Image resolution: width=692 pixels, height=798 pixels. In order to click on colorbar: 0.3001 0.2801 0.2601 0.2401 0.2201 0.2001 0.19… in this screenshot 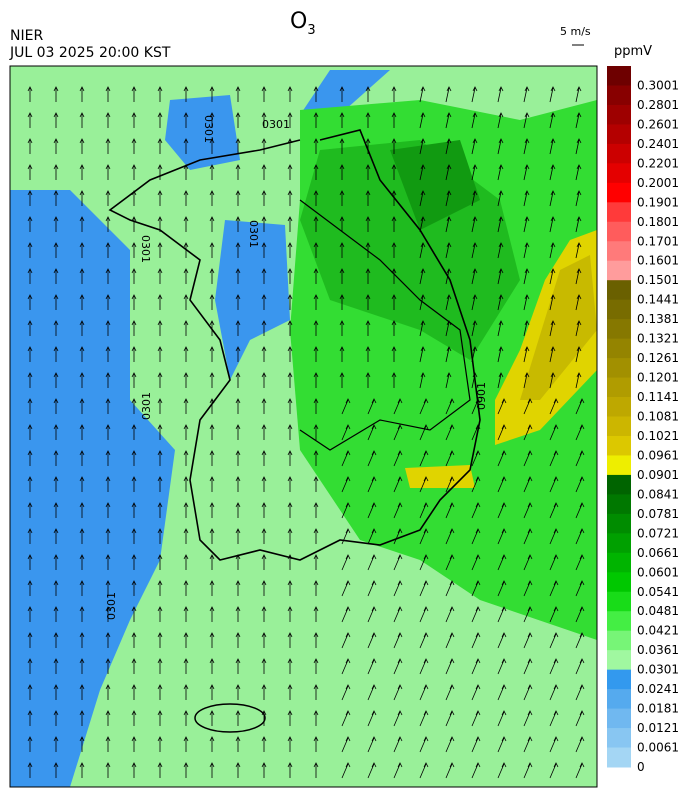, I will do `click(643, 420)`.